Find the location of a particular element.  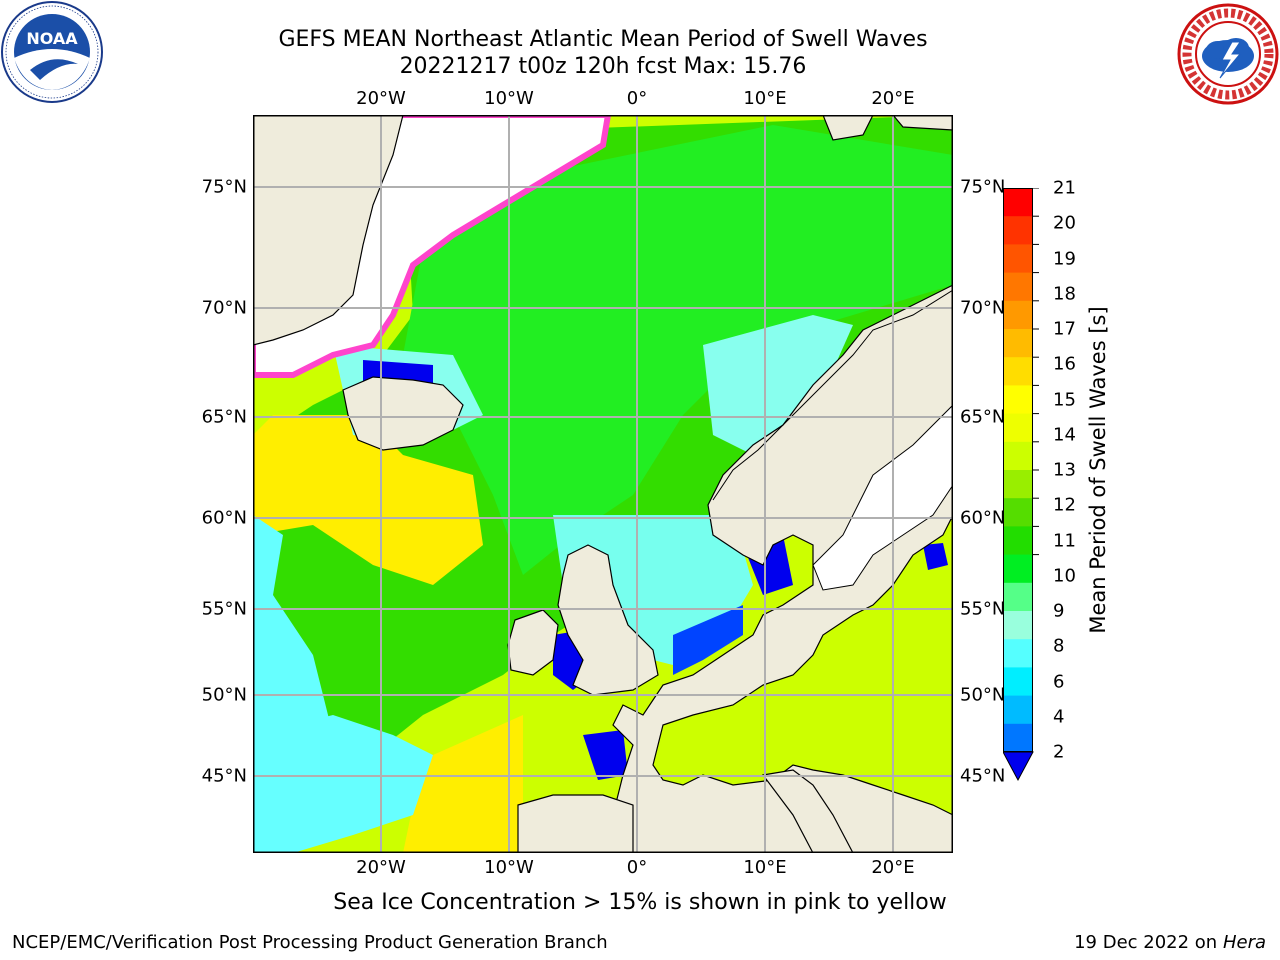

lat-label-right-70n: 70°N is located at coordinates (983, 308).